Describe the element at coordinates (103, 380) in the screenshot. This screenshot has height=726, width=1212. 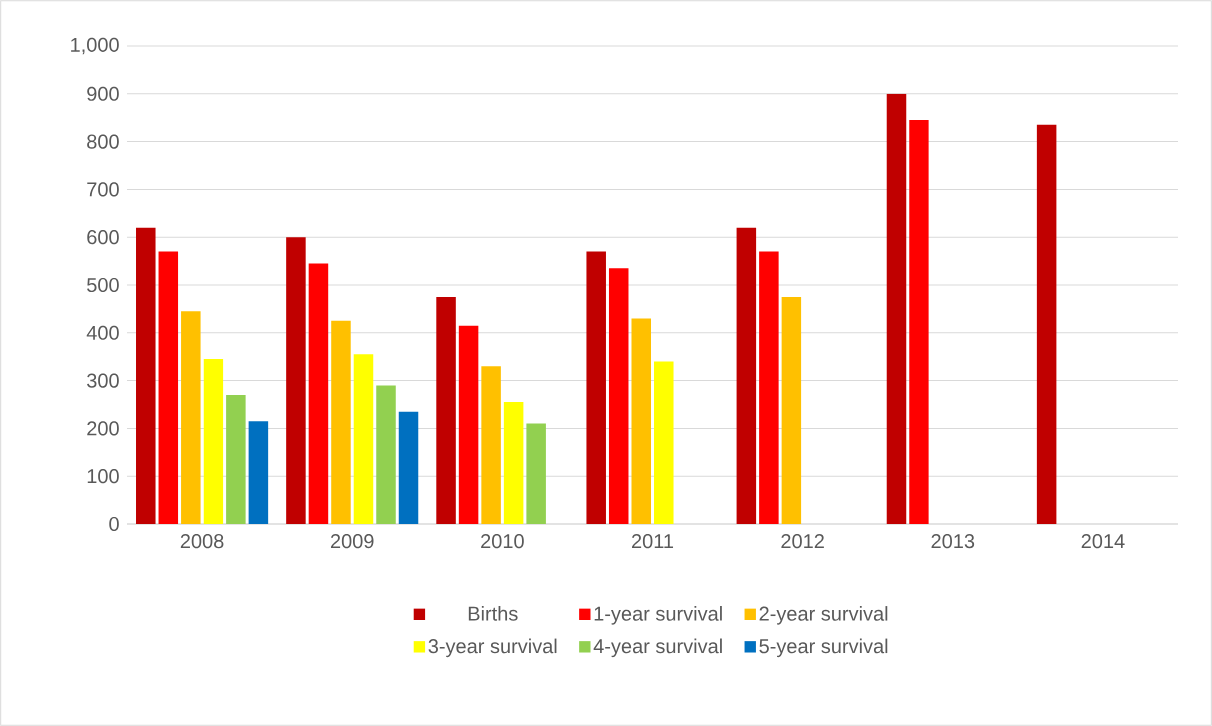
I see `y-tick-label: 300` at that location.